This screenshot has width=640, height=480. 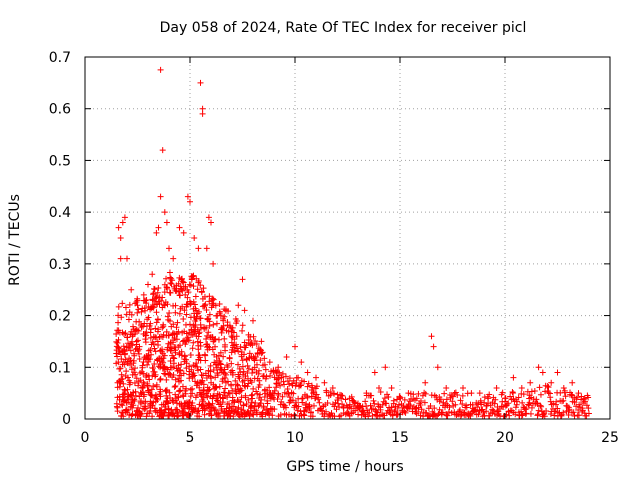 I want to click on x-tick-label: 10, so click(x=295, y=438).